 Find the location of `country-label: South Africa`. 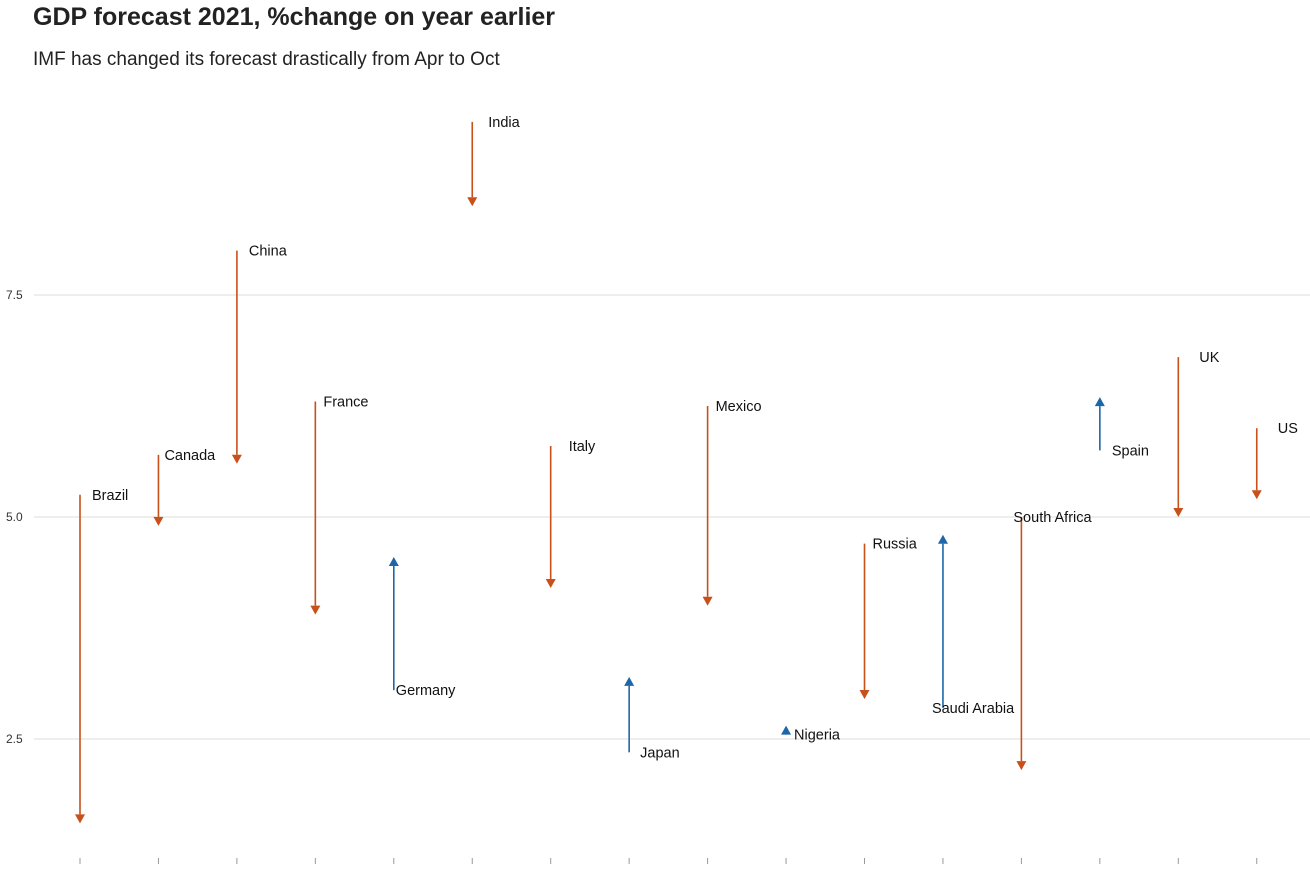

country-label: South Africa is located at coordinates (1052, 518).